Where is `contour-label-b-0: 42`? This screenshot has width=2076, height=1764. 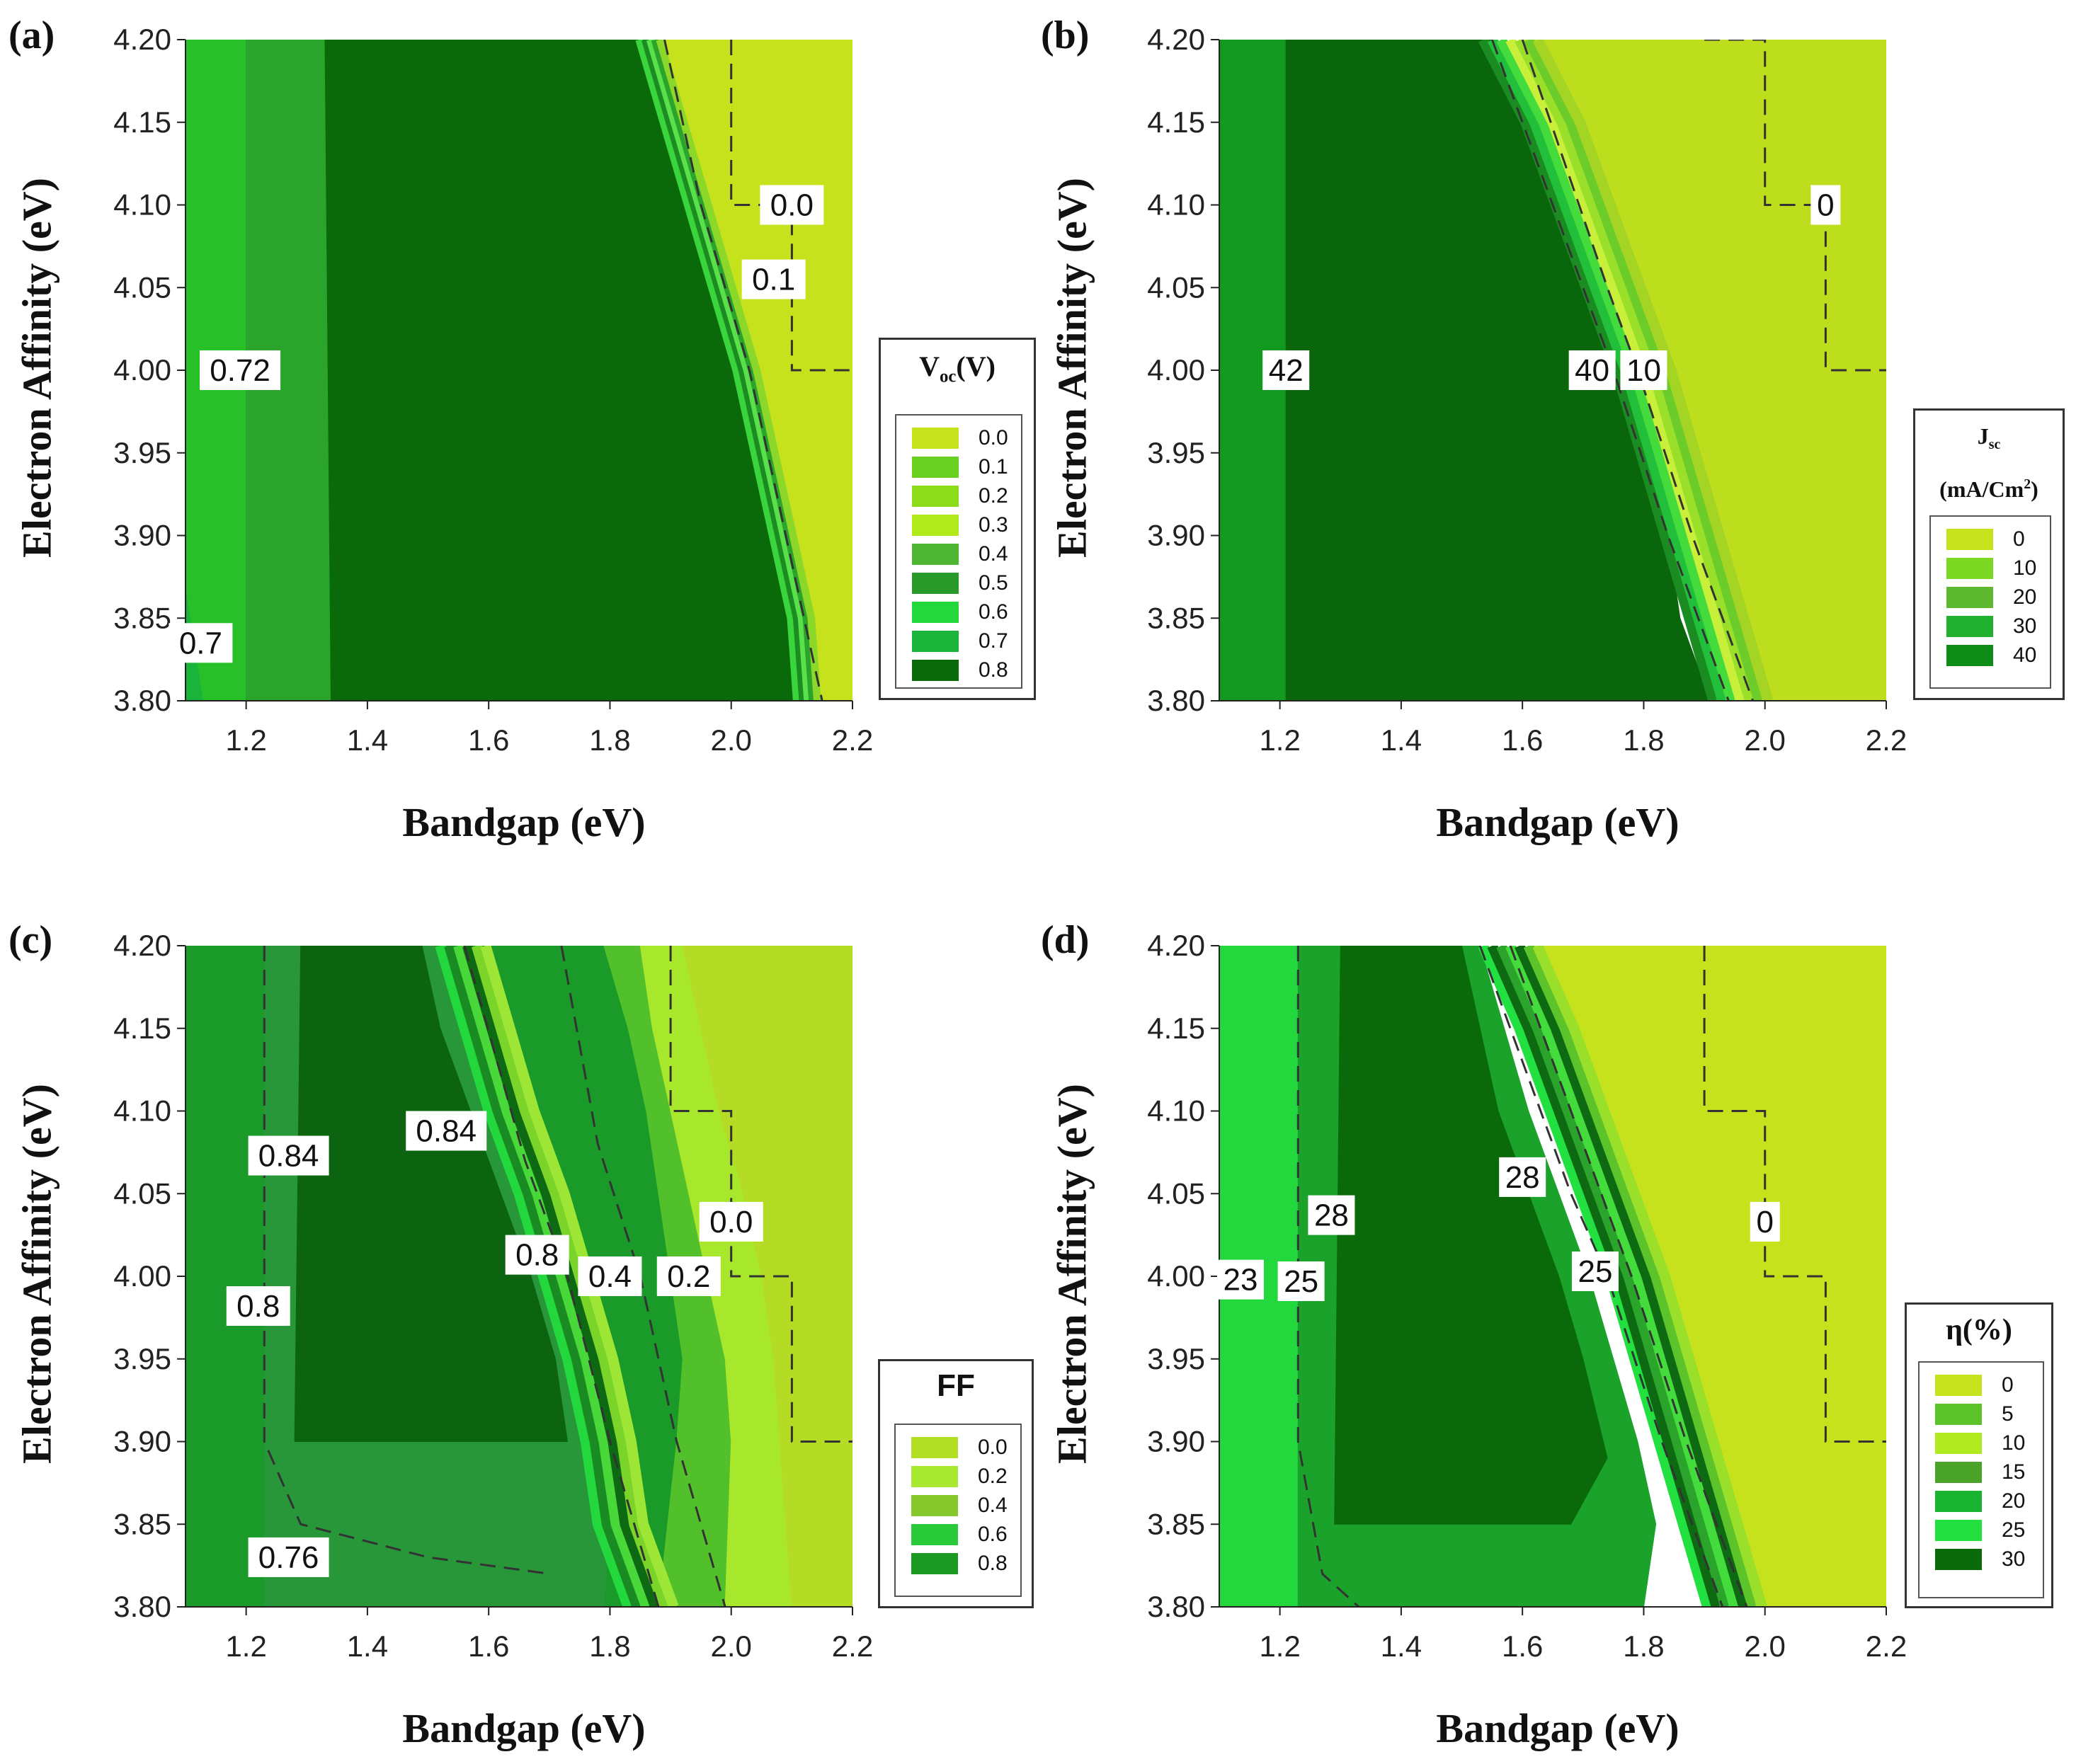 contour-label-b-0: 42 is located at coordinates (1286, 370).